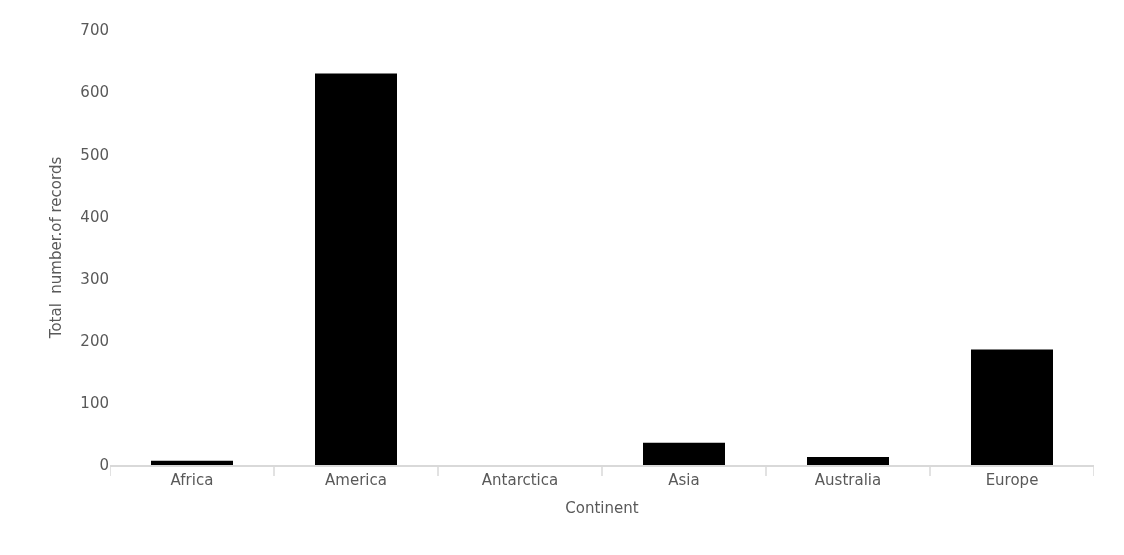 The width and height of the screenshot is (1124, 555). What do you see at coordinates (94, 216) in the screenshot?
I see `y-tick-label: 400` at bounding box center [94, 216].